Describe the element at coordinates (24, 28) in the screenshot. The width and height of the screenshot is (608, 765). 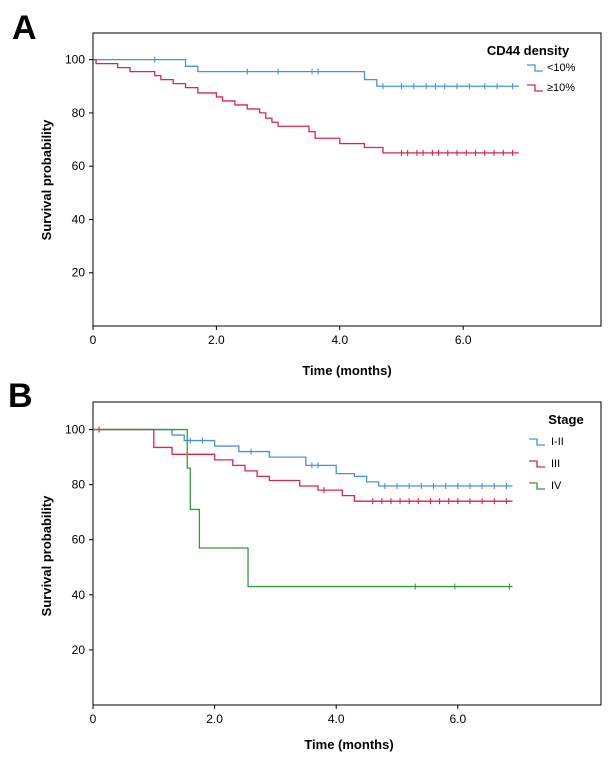
I see `panel-letter-a: A` at that location.